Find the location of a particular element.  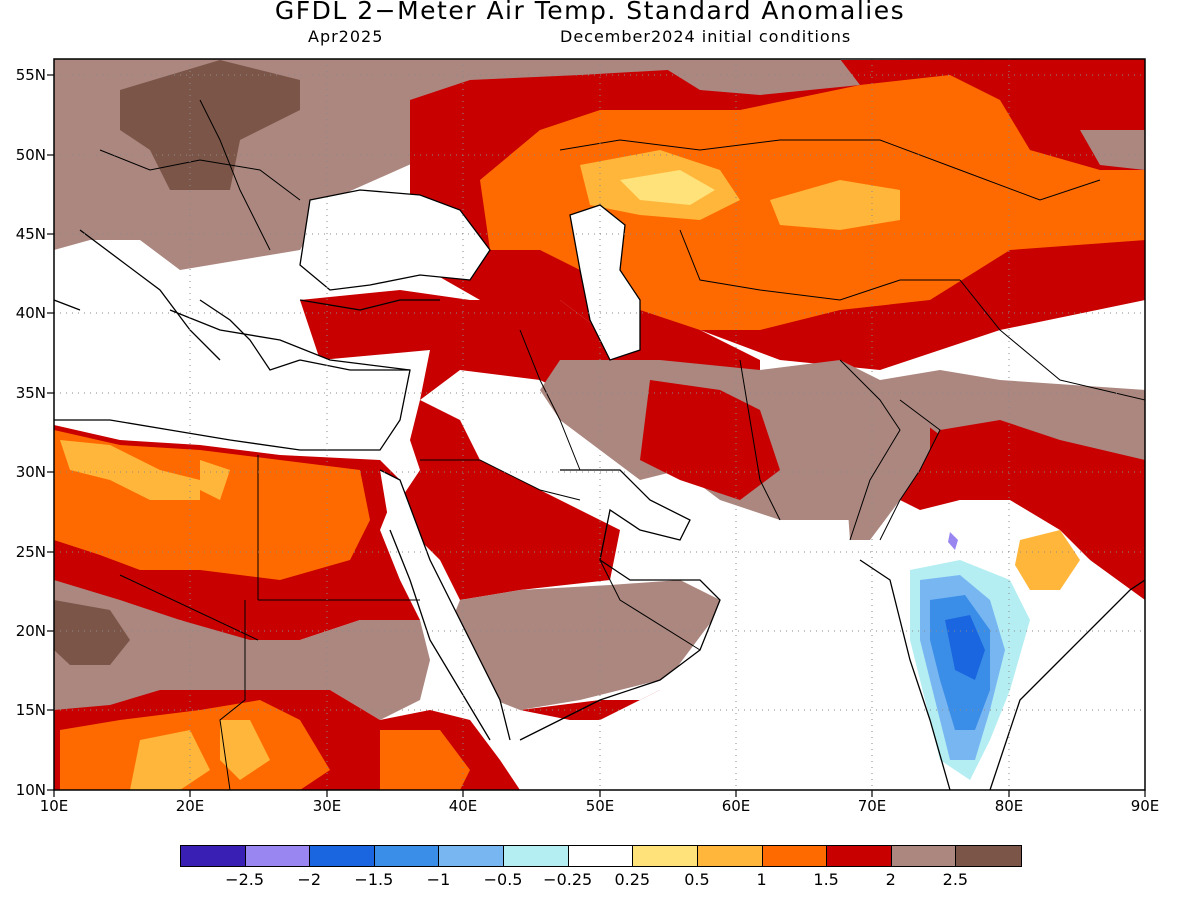

border-india-pak is located at coordinates (910, 470).